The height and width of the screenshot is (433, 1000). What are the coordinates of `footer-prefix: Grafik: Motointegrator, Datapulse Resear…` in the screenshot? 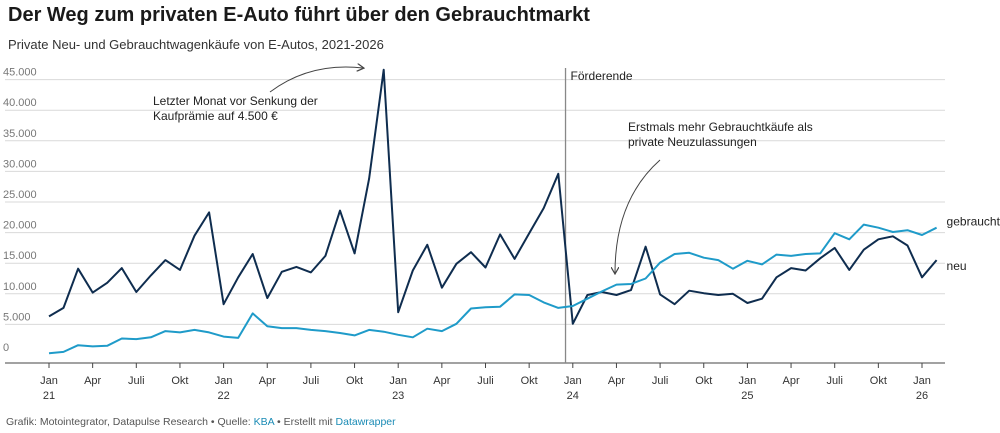 It's located at (130, 422).